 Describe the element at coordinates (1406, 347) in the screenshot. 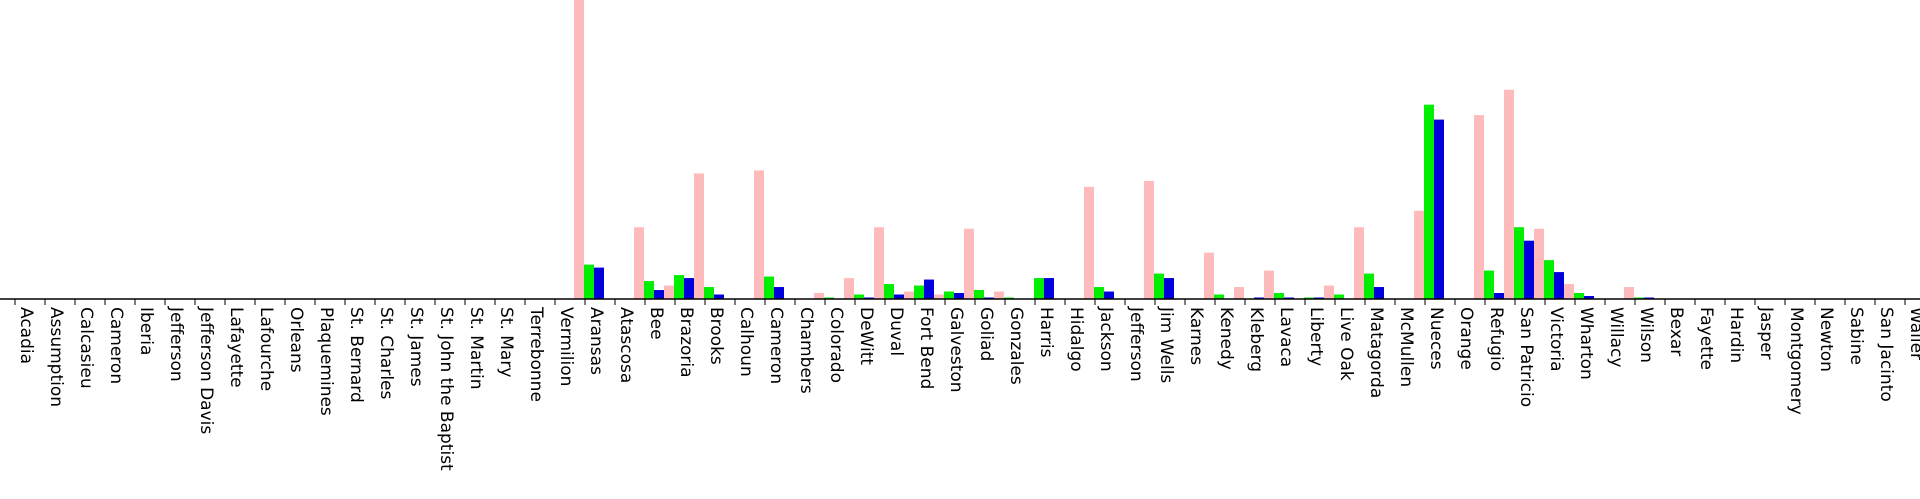

I see `x-tick-label: McMullen` at that location.